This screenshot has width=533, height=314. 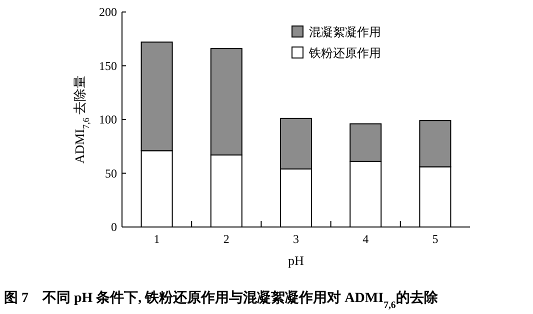 What do you see at coordinates (344, 53) in the screenshot?
I see `legend-label: 铁粉还原作用` at bounding box center [344, 53].